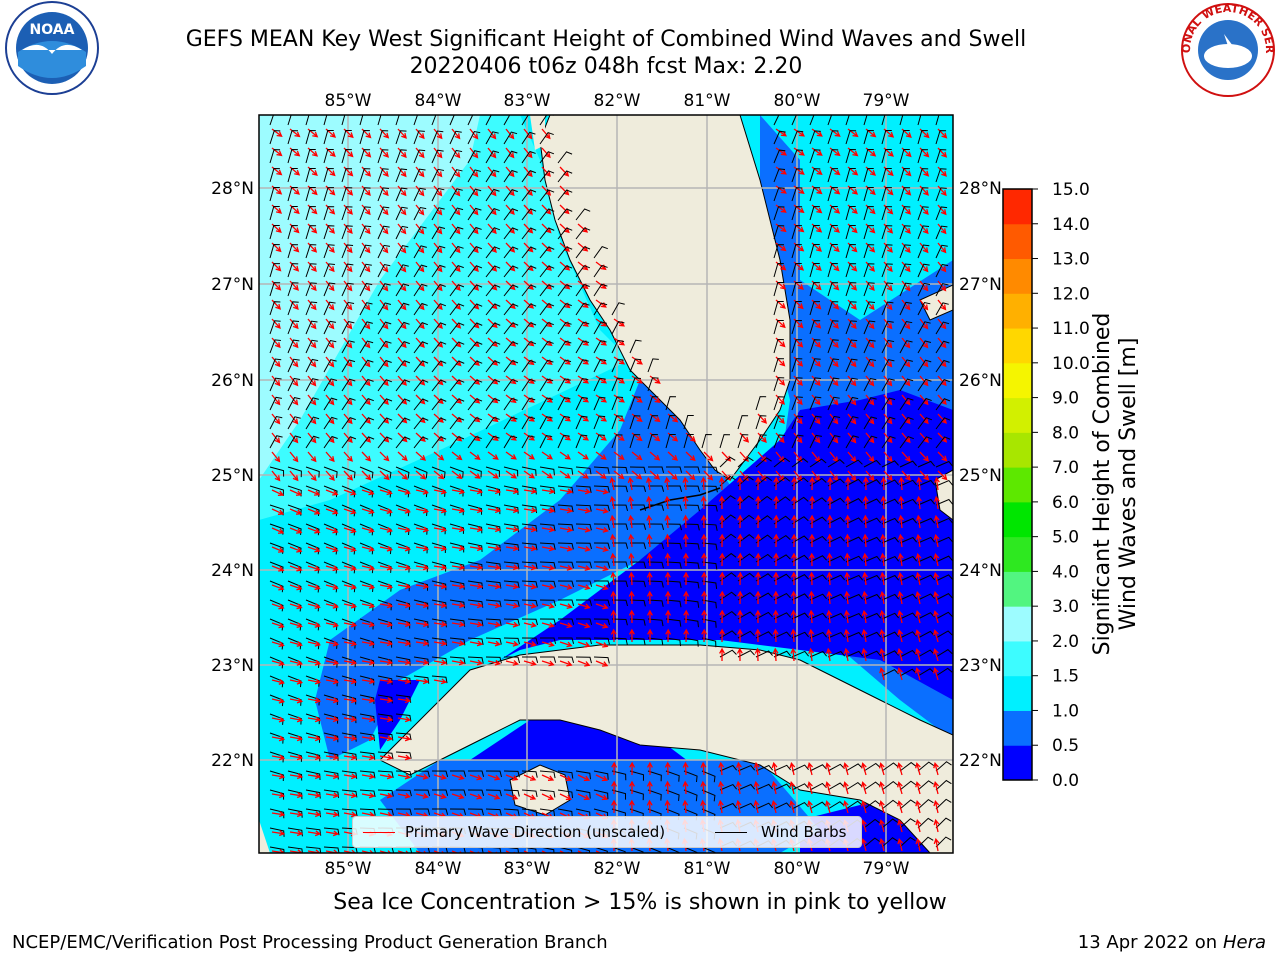  What do you see at coordinates (232, 475) in the screenshot?
I see `lat-tick-labels-left: 28°N 27°N 26°N 25°N 24°N 23°N 22°N` at bounding box center [232, 475].